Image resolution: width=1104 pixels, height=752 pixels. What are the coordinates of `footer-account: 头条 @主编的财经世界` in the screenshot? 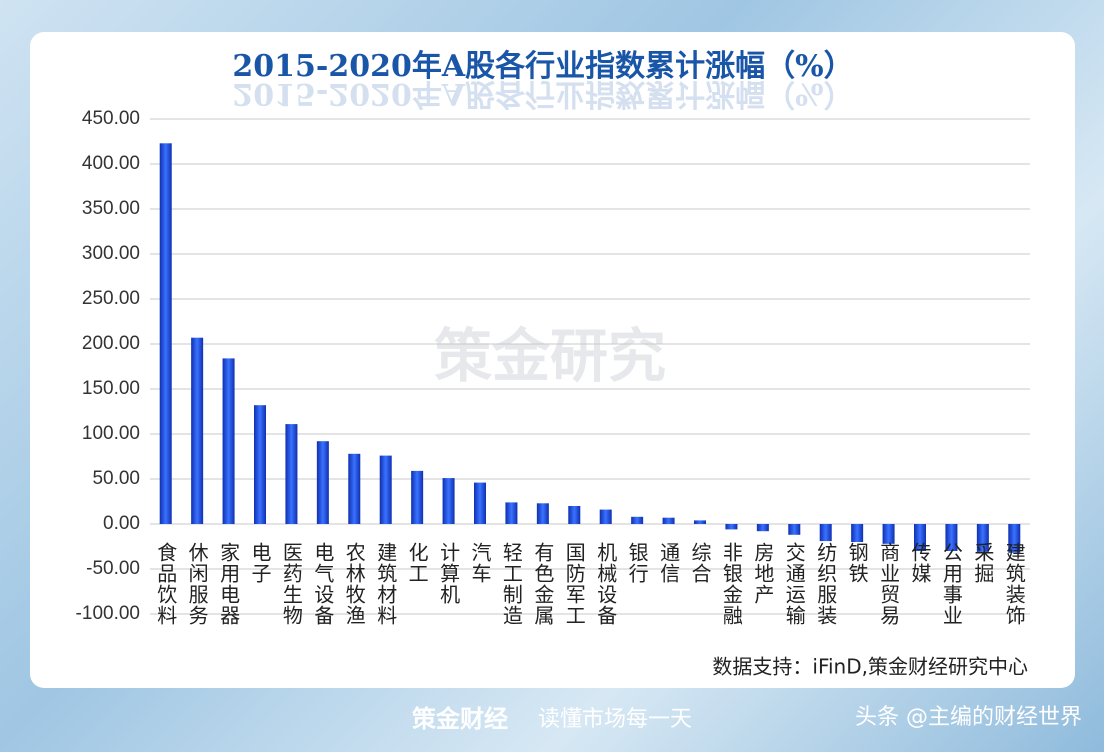 It's located at (968, 717).